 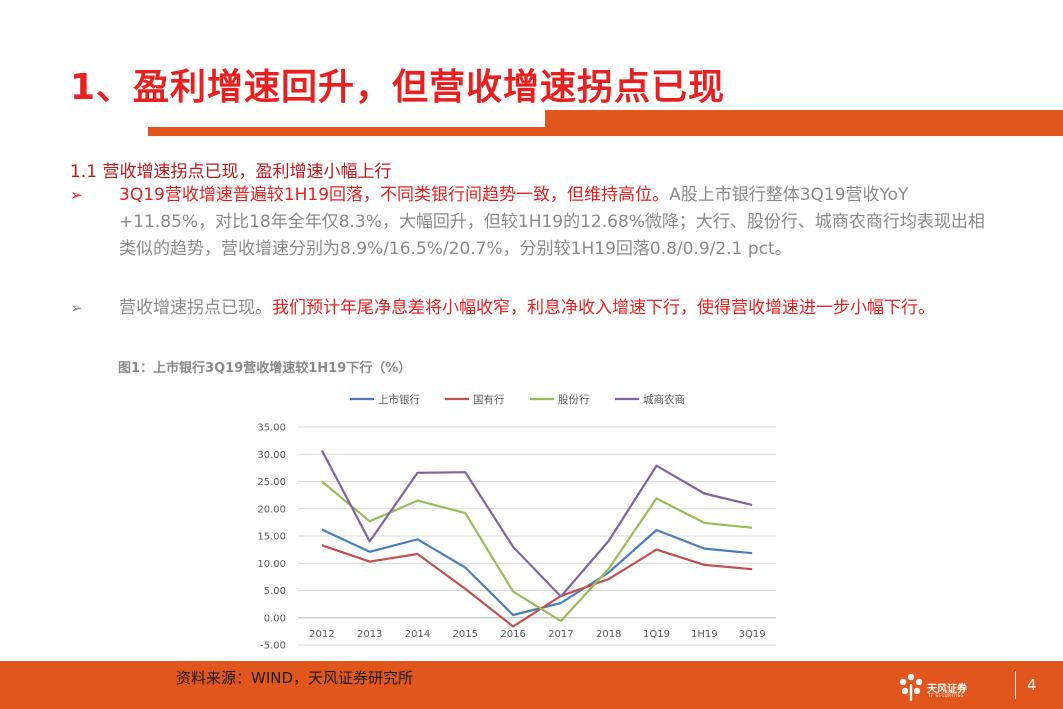 What do you see at coordinates (947, 689) in the screenshot?
I see `logo-name: 天风证券` at bounding box center [947, 689].